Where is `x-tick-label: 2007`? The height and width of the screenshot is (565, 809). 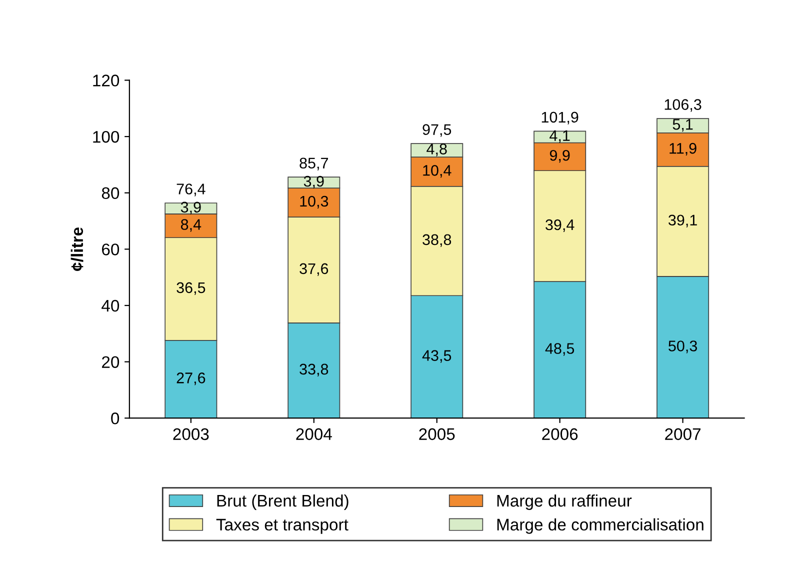 x-tick-label: 2007 is located at coordinates (682, 434).